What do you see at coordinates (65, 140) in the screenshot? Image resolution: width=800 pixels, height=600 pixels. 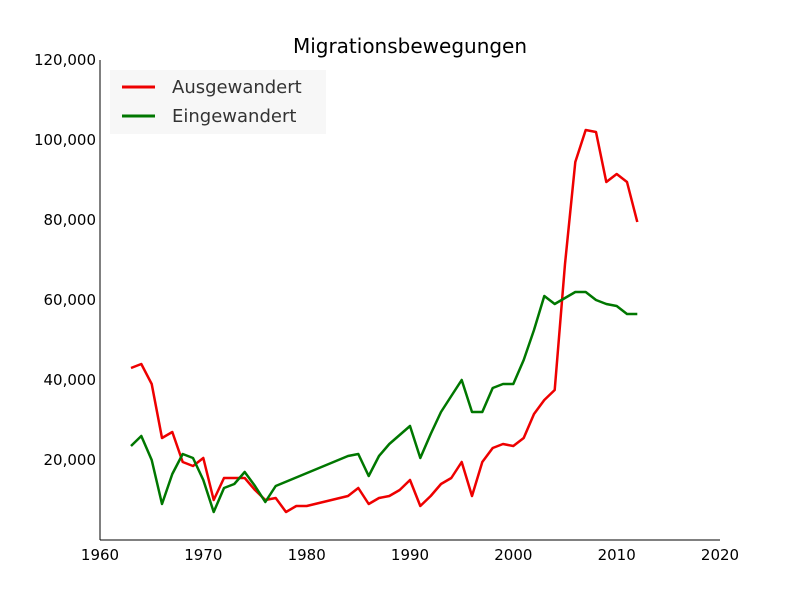 I see `y-tick-label: 100,000` at bounding box center [65, 140].